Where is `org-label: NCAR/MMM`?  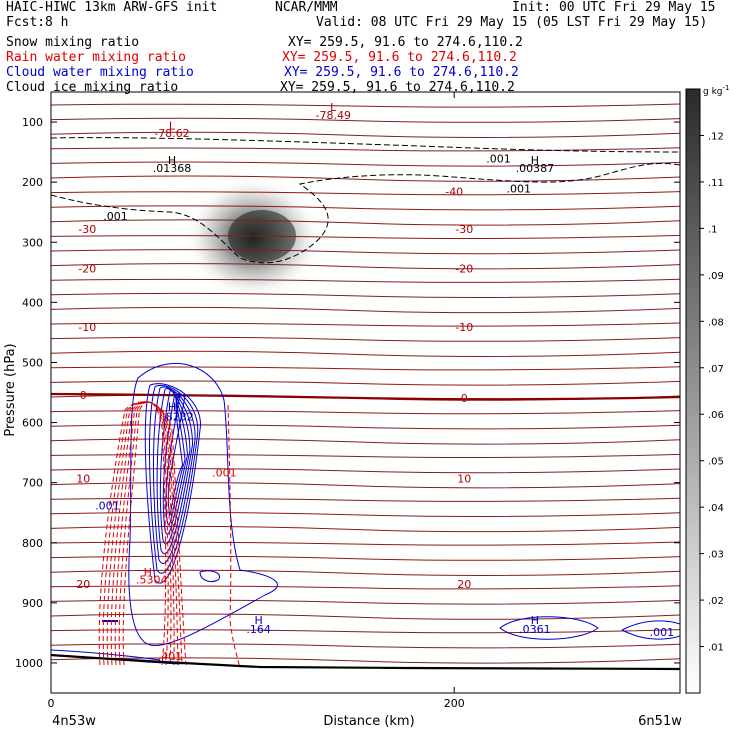 org-label: NCAR/MMM is located at coordinates (306, 7).